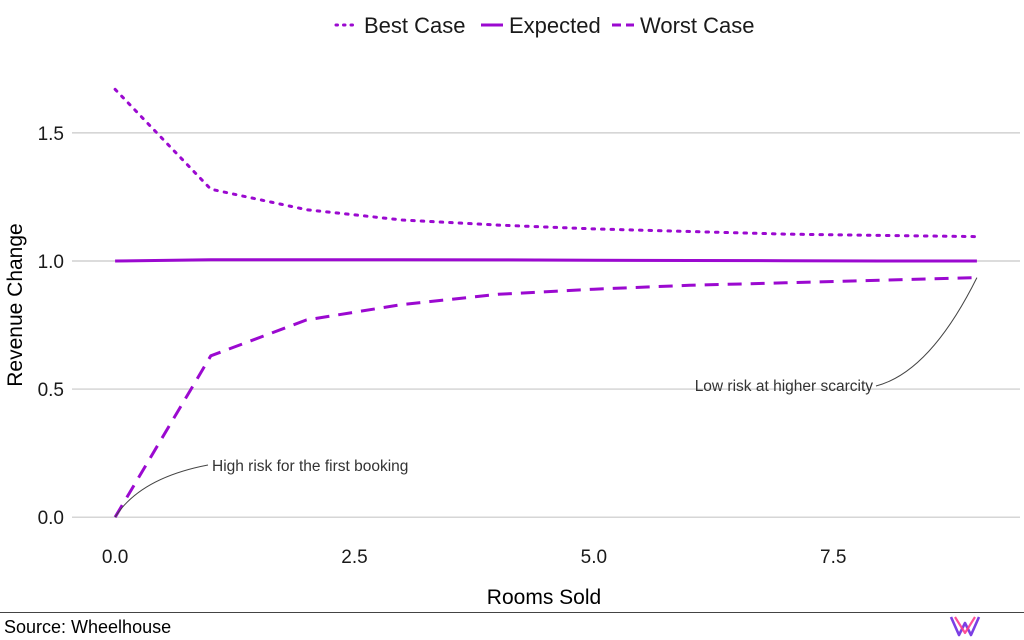 Image resolution: width=1024 pixels, height=640 pixels. Describe the element at coordinates (594, 557) in the screenshot. I see `x-tick-label: 5.0` at that location.